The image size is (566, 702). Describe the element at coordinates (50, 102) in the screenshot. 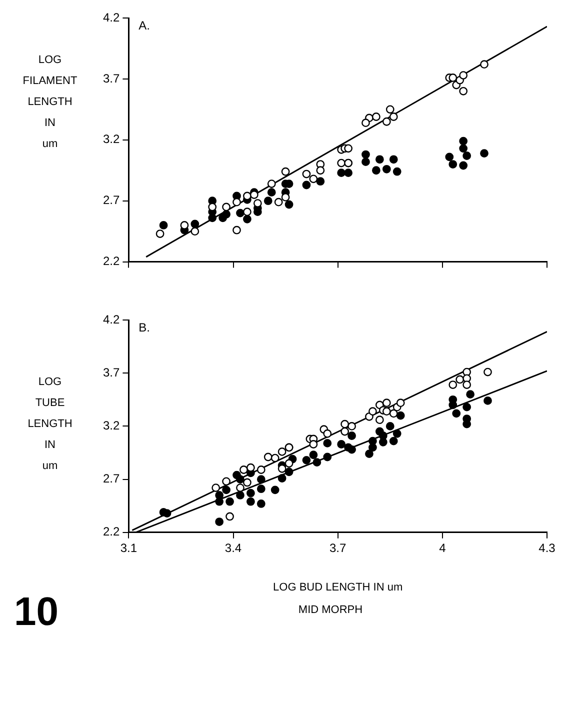

I see `y-axis-title: LOG FILAMENT LENGTH IN um` at that location.